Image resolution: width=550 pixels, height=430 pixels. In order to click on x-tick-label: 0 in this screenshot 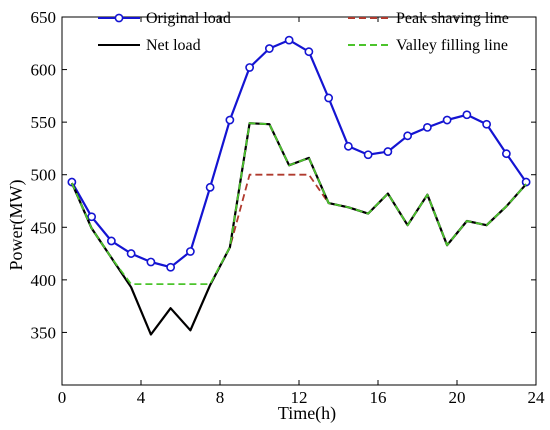, I will do `click(62, 397)`.